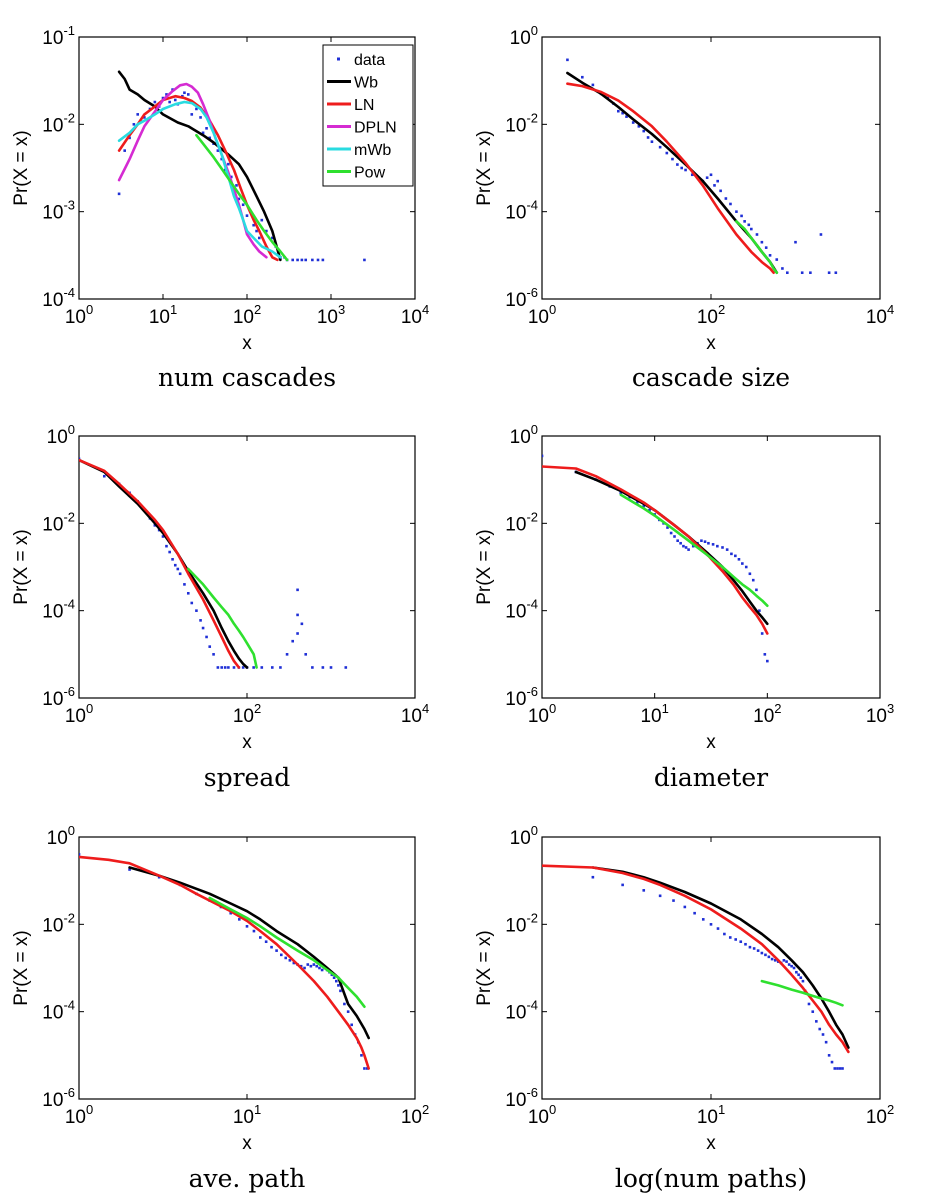 The width and height of the screenshot is (926, 1204). Describe the element at coordinates (524, 836) in the screenshot. I see `y-tick-label: 10⁰` at that location.